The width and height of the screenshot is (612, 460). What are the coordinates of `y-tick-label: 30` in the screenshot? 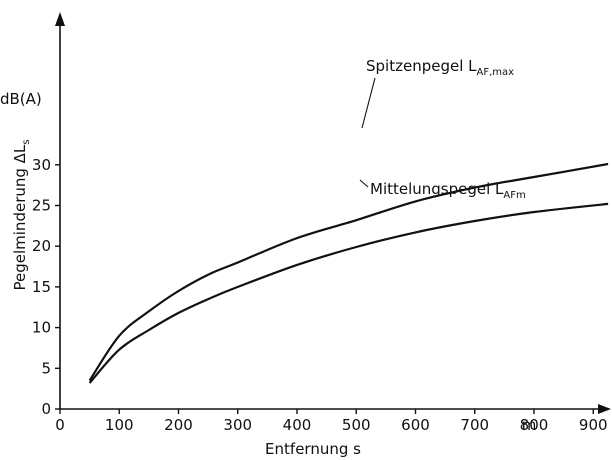 It's located at (41, 165).